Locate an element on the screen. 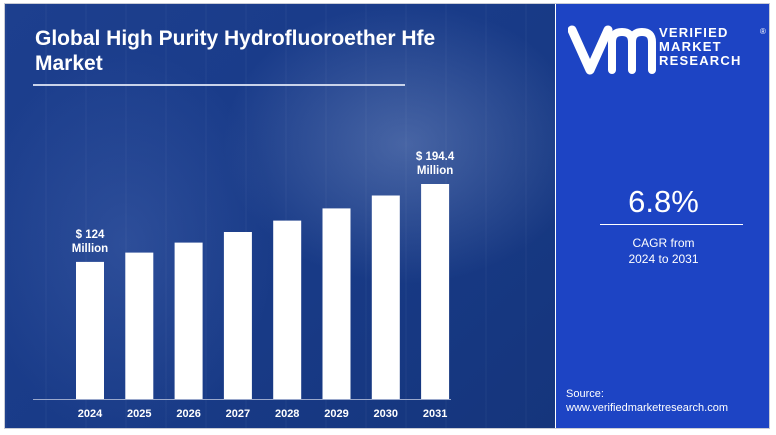 The width and height of the screenshot is (776, 435). cagr-label: CAGR from 2024 to 2031 is located at coordinates (662, 251).